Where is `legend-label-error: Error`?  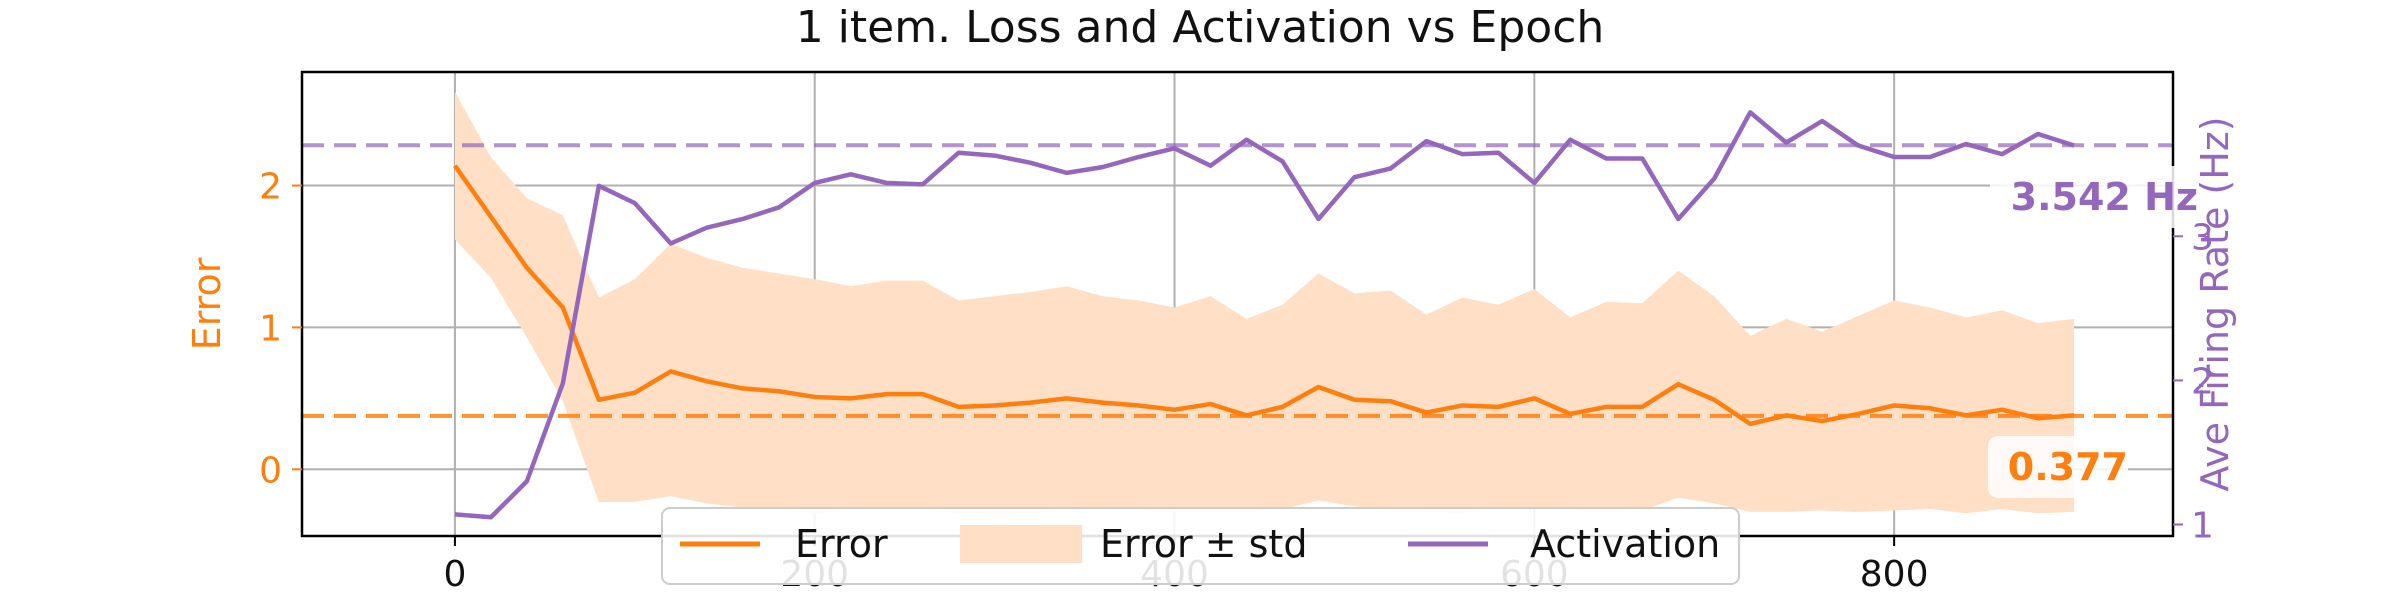
legend-label-error: Error is located at coordinates (841, 544).